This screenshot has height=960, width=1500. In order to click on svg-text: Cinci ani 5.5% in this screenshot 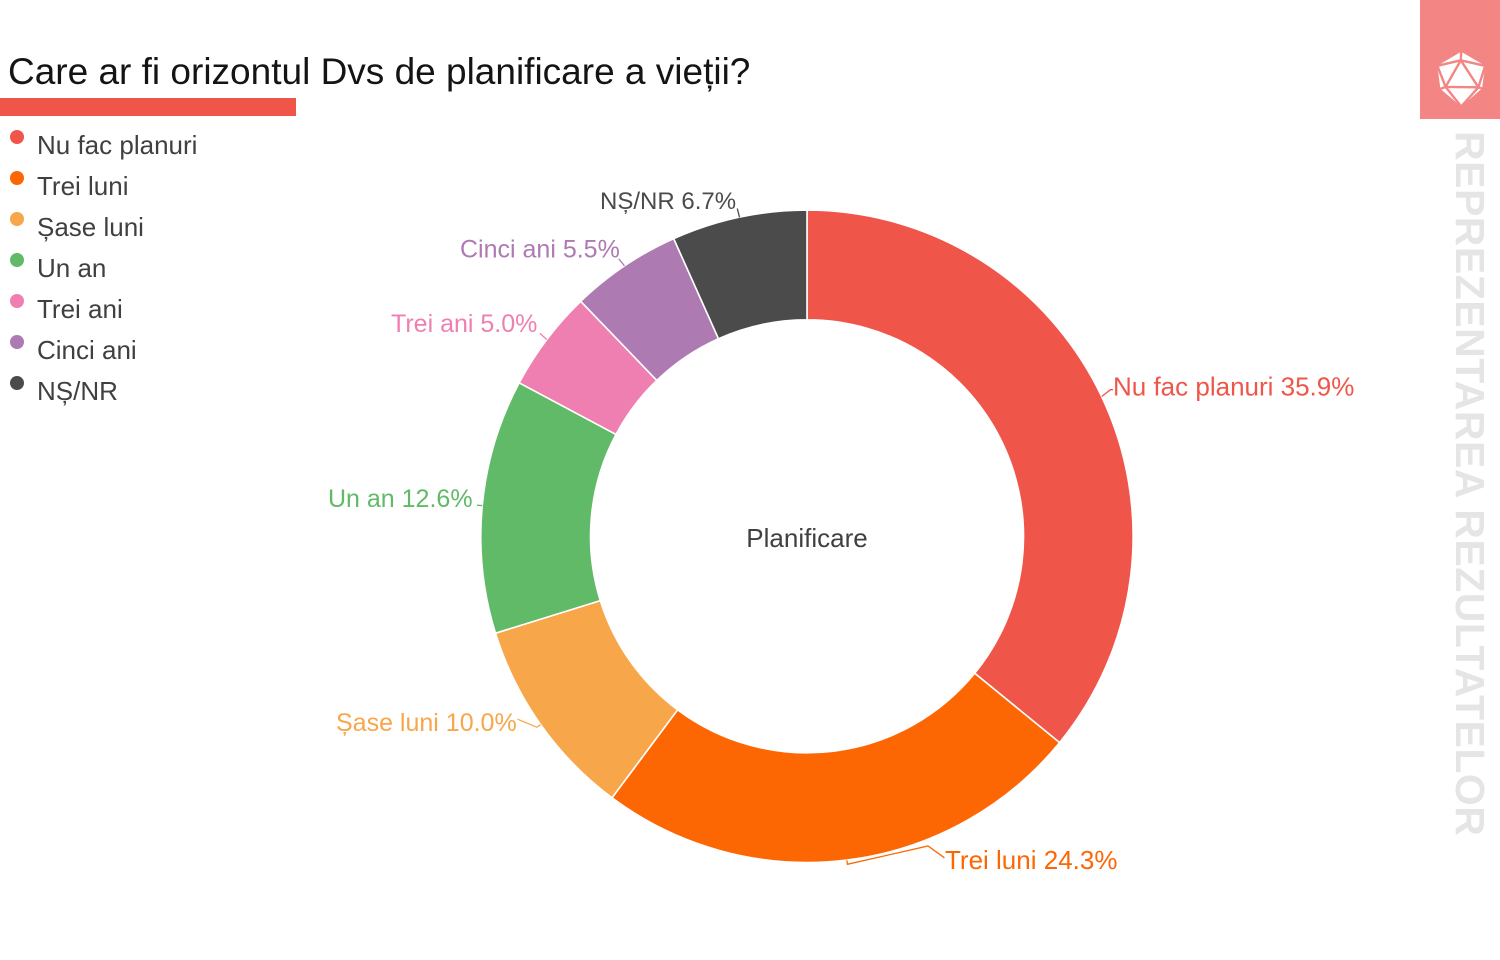, I will do `click(540, 250)`.